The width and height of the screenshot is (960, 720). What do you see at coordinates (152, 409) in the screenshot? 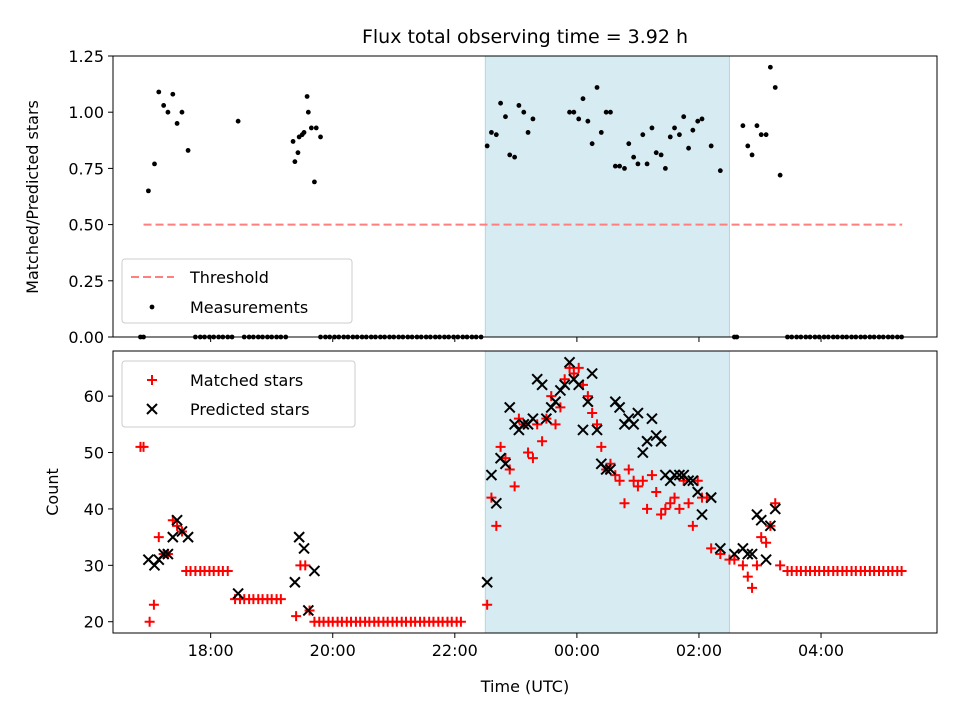
I see `legend-predicted-swatch` at bounding box center [152, 409].